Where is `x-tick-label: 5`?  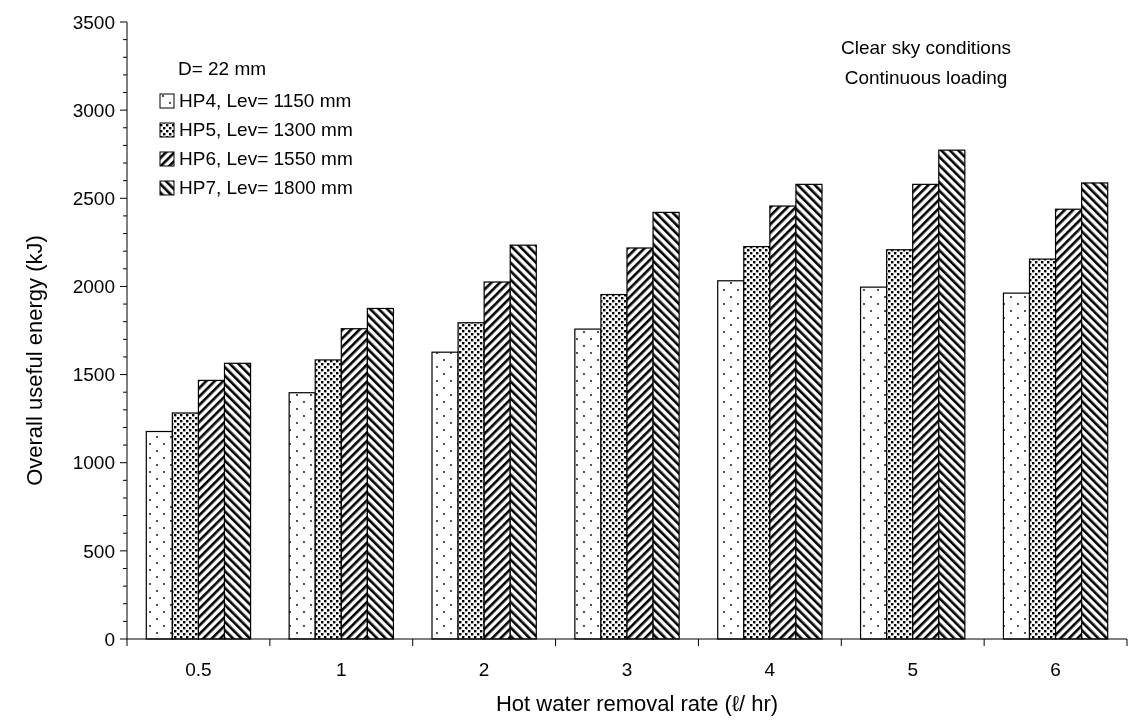
x-tick-label: 5 is located at coordinates (912, 669).